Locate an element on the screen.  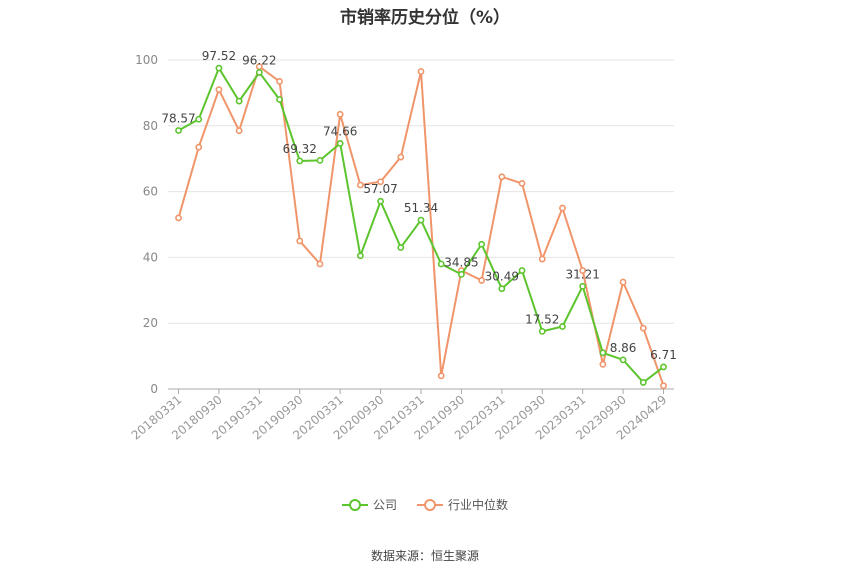
legend-item: 行业中位数 is located at coordinates (462, 504).